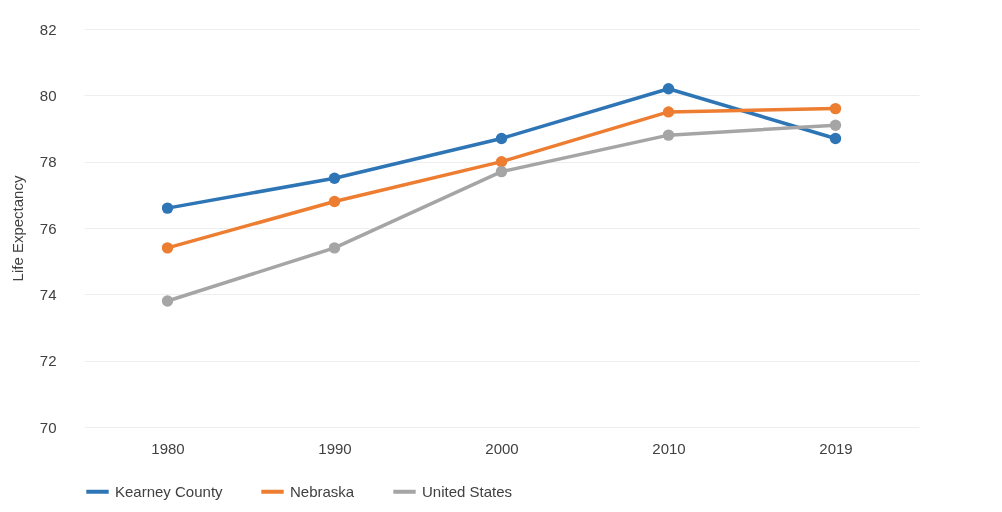 The height and width of the screenshot is (512, 1002). What do you see at coordinates (502, 448) in the screenshot?
I see `x-tick-label: 2000` at bounding box center [502, 448].